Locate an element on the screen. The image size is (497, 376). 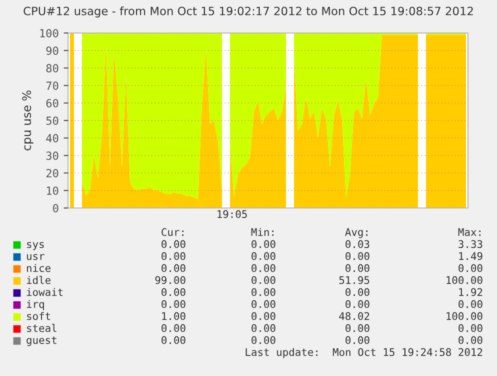
y-tick-label: 30 is located at coordinates (52, 156).